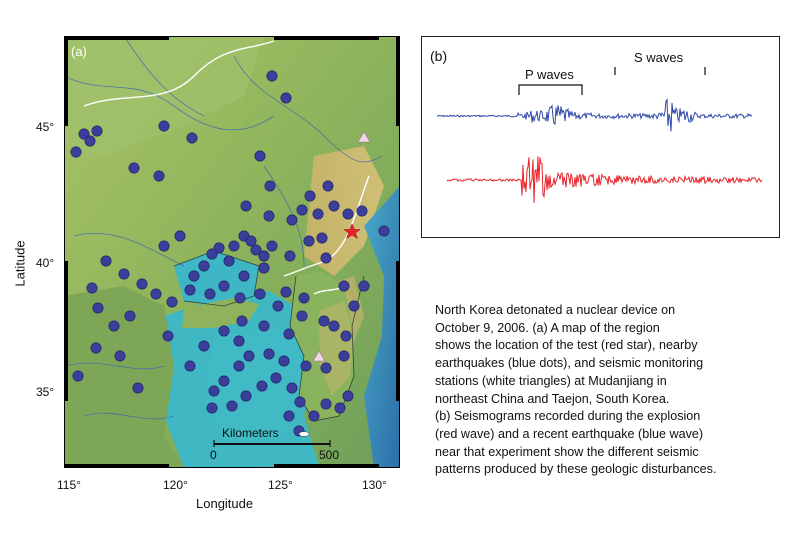  Describe the element at coordinates (438, 56) in the screenshot. I see `seismogram-panel-label: (b)` at that location.